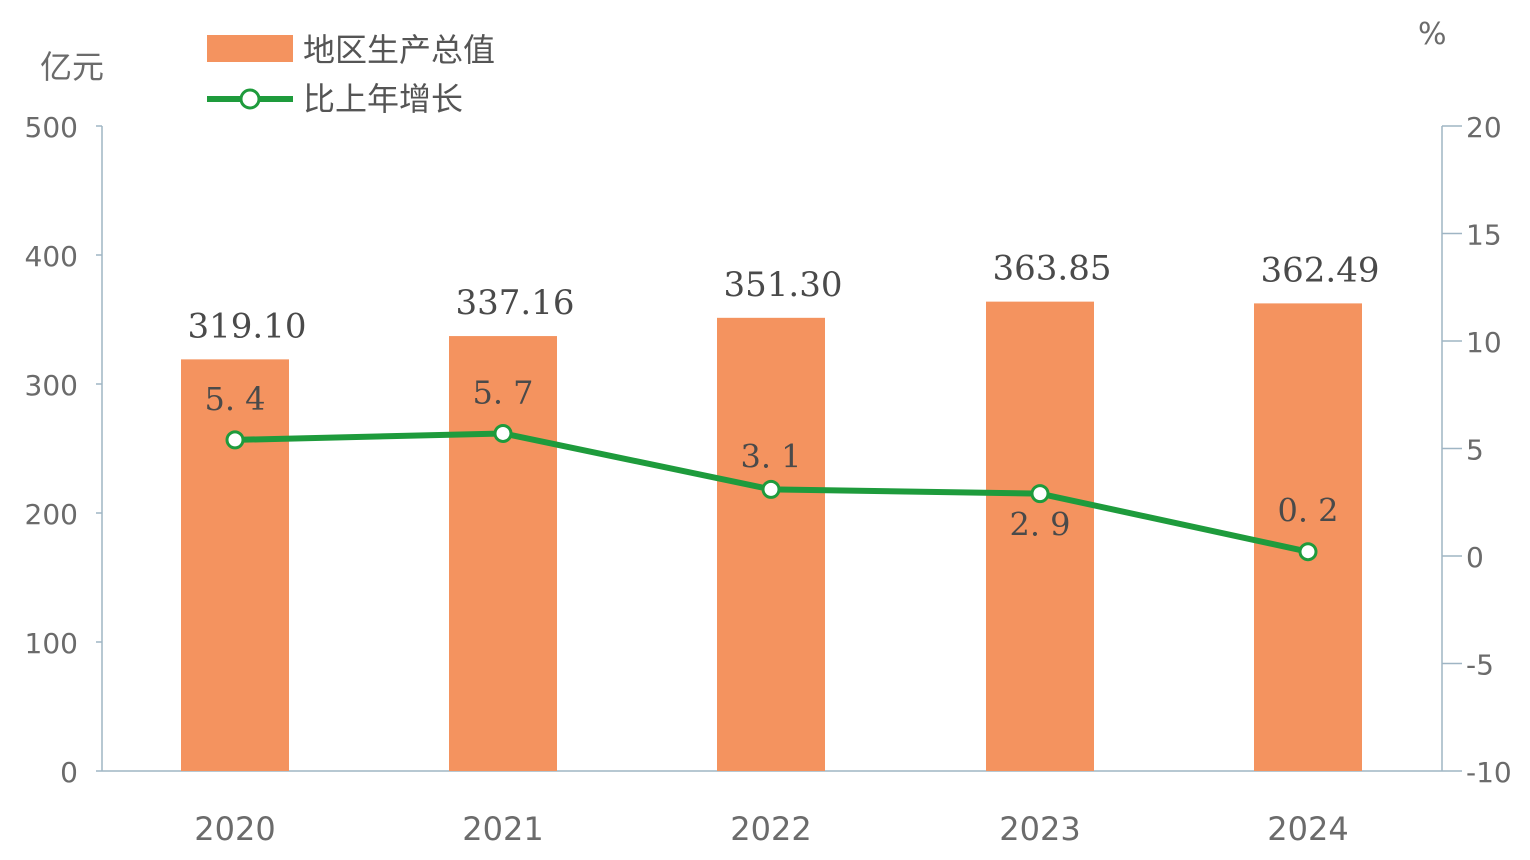 Image resolution: width=1530 pixels, height=860 pixels. Describe the element at coordinates (771, 489) in the screenshot. I see `growth-point-2022` at that location.